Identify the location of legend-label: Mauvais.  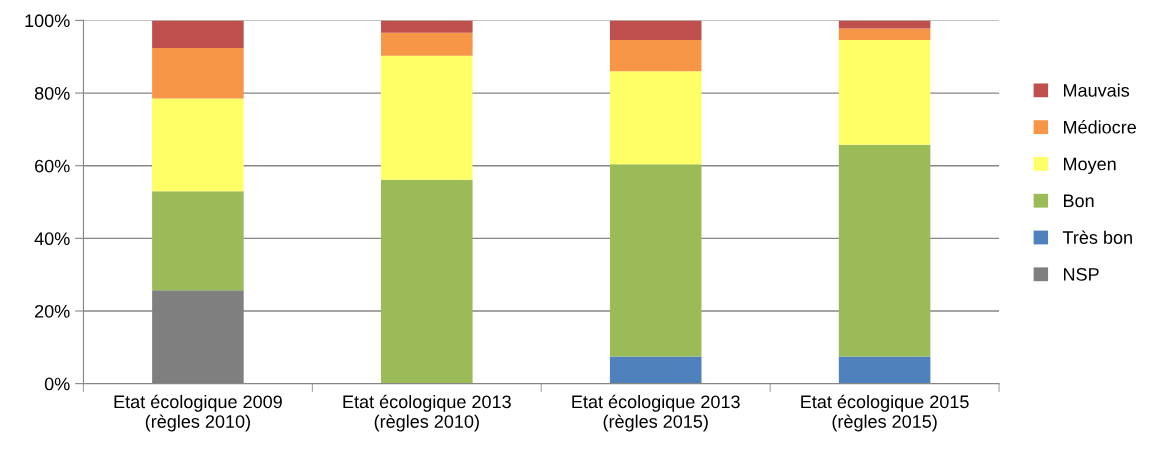
(1096, 90).